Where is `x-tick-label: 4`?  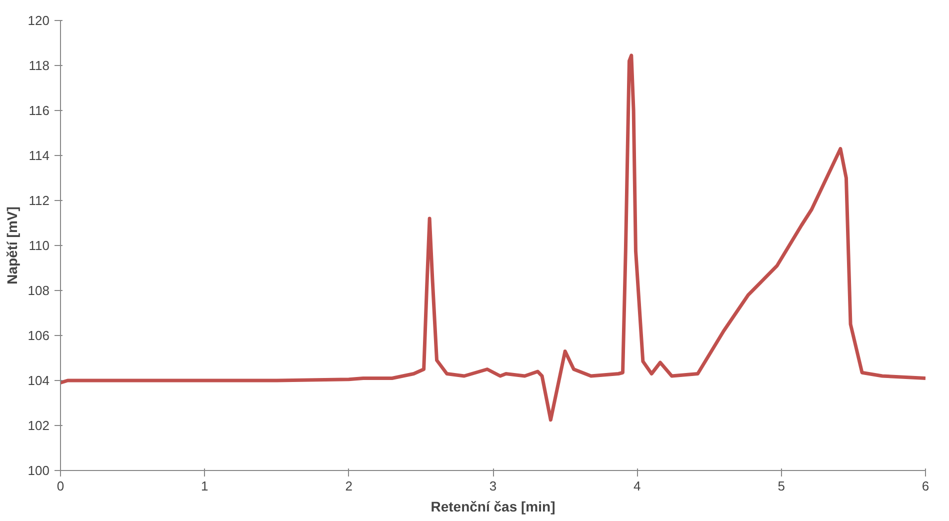
x-tick-label: 4 is located at coordinates (637, 486).